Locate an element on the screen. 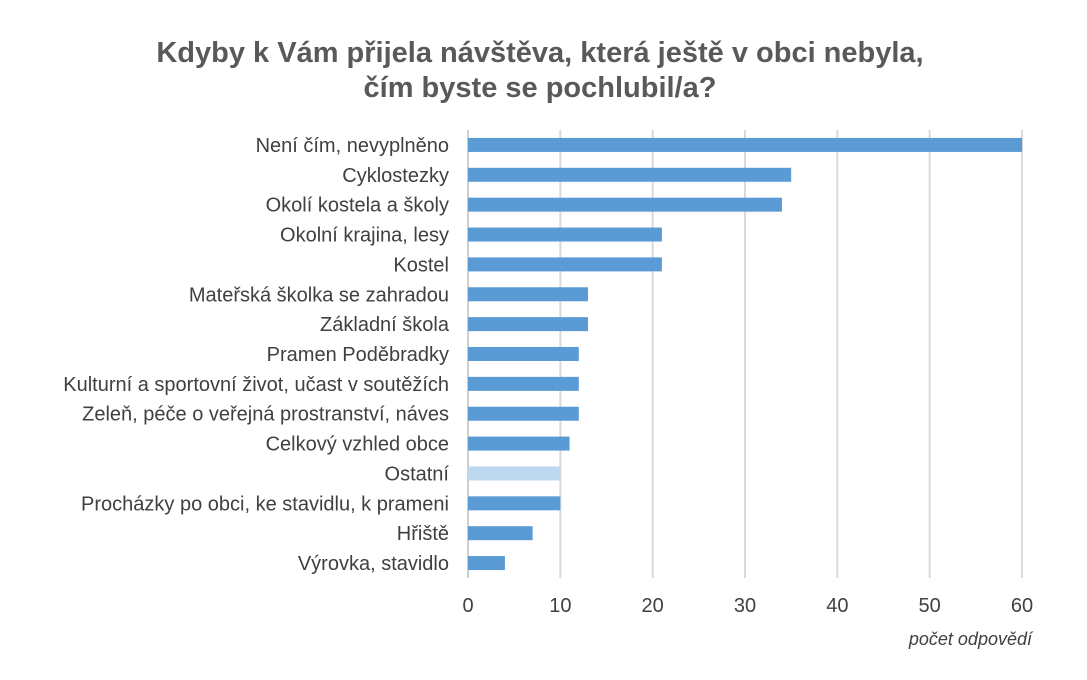 The height and width of the screenshot is (680, 1087). category-label: Základní škola is located at coordinates (385, 325).